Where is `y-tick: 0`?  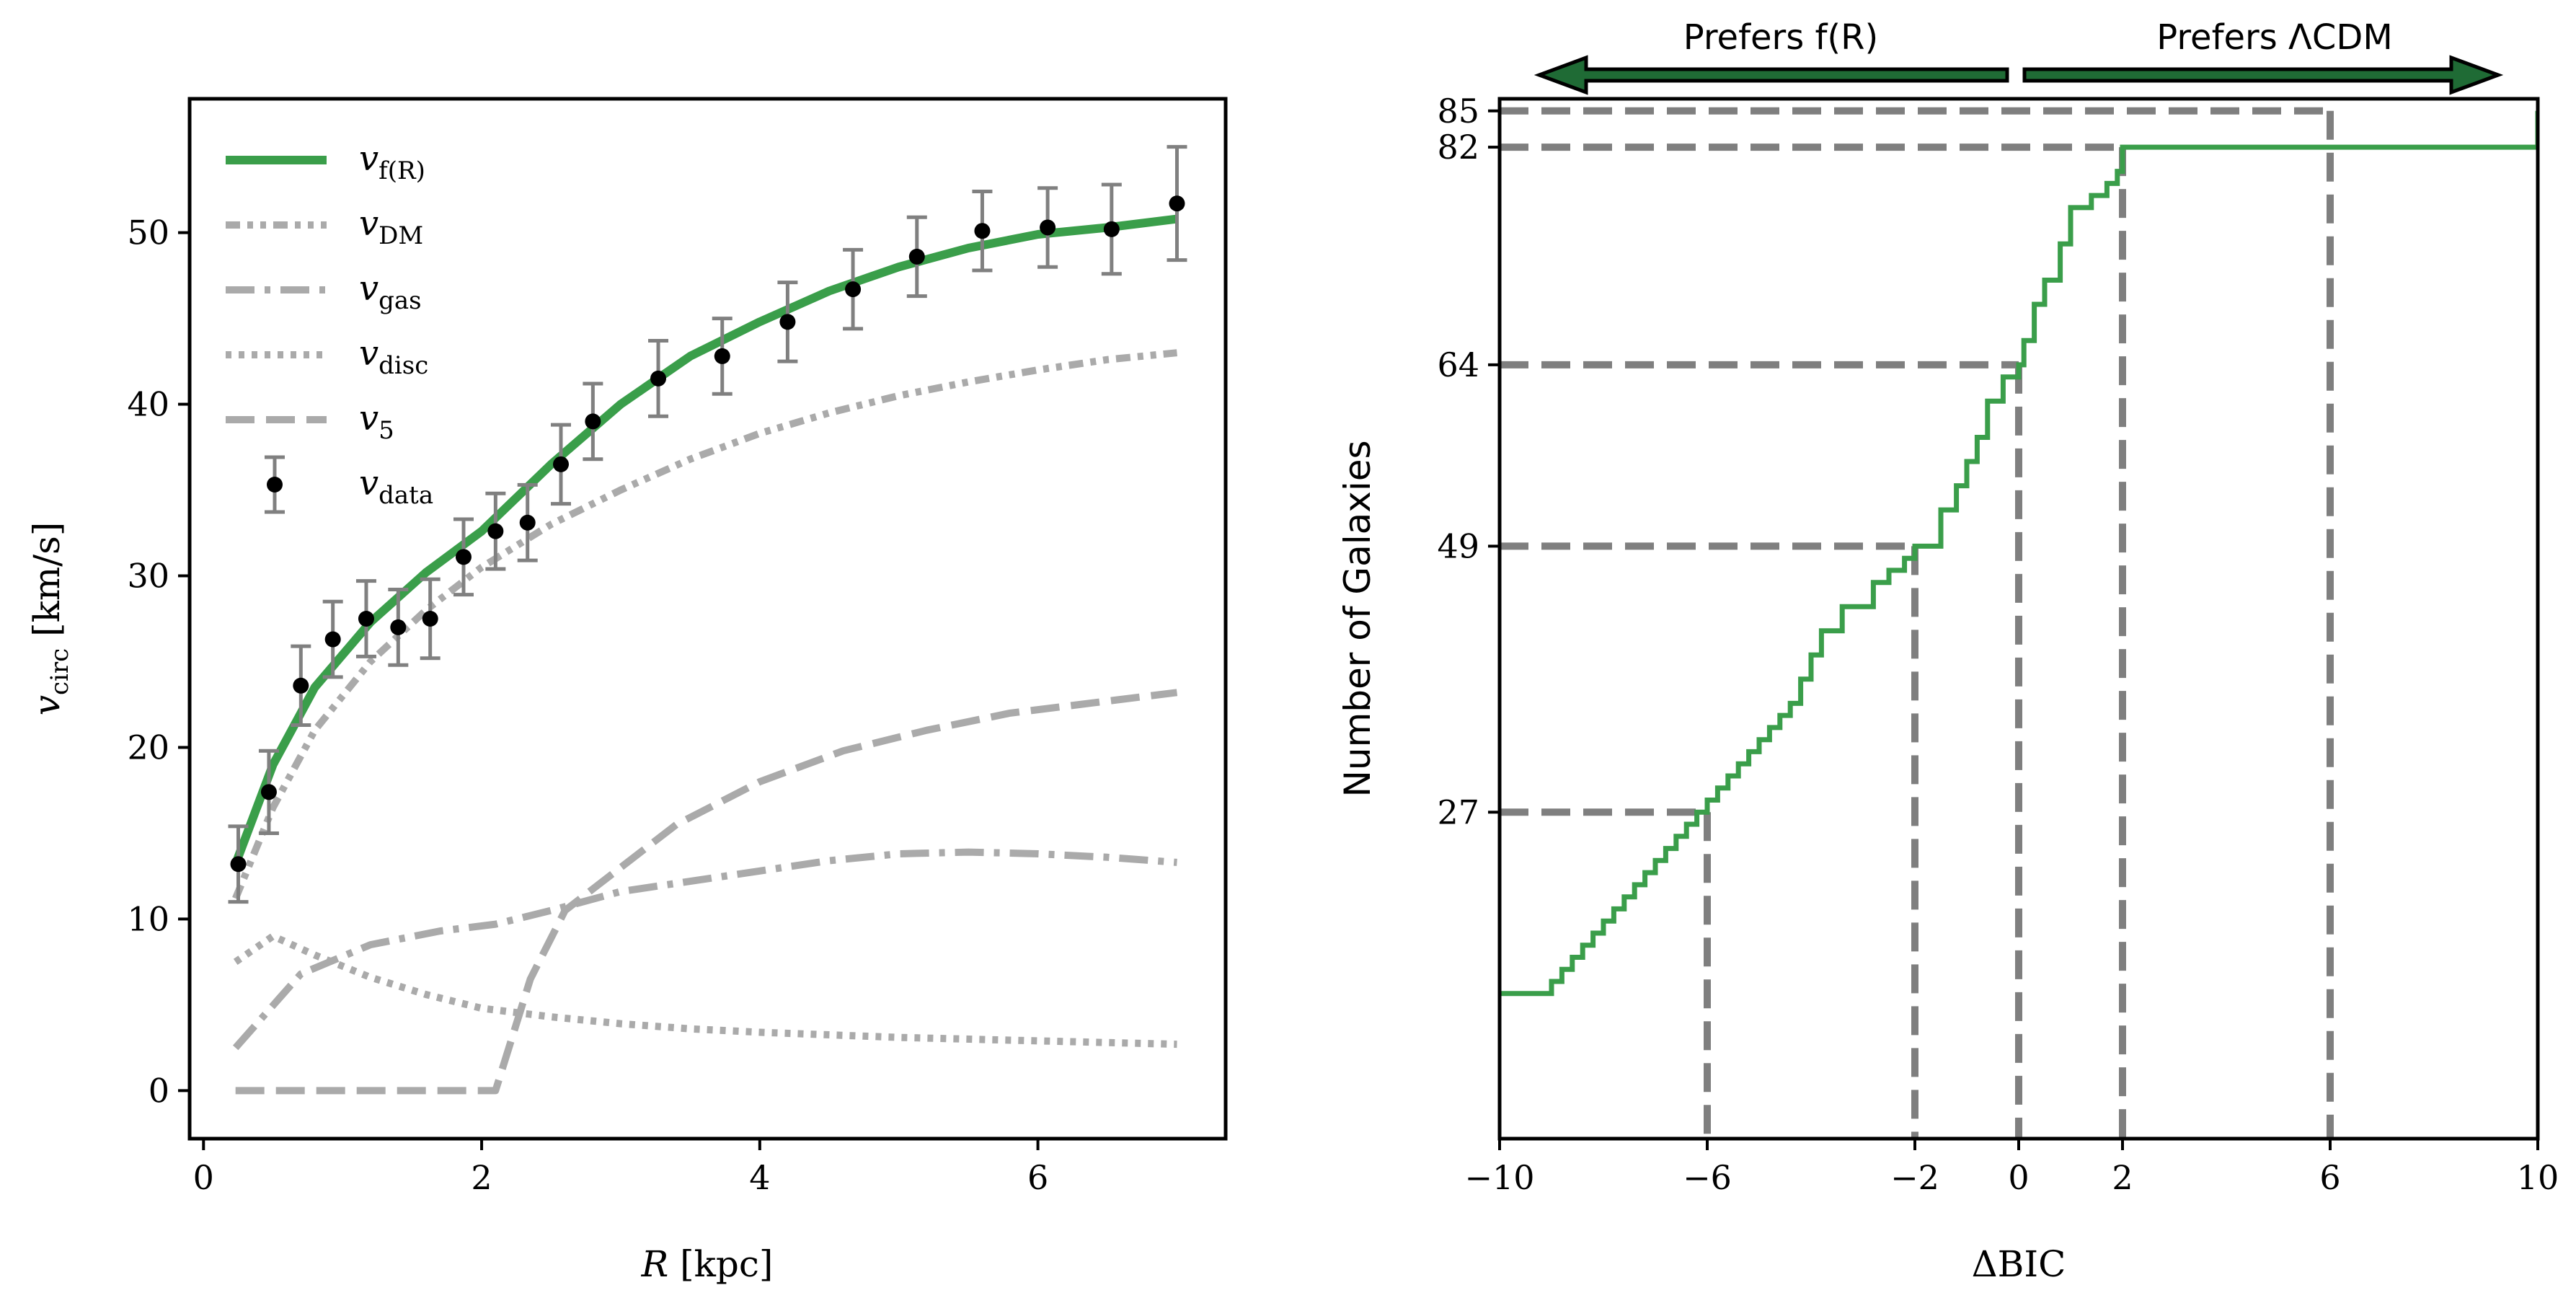 y-tick: 0 is located at coordinates (169, 1090).